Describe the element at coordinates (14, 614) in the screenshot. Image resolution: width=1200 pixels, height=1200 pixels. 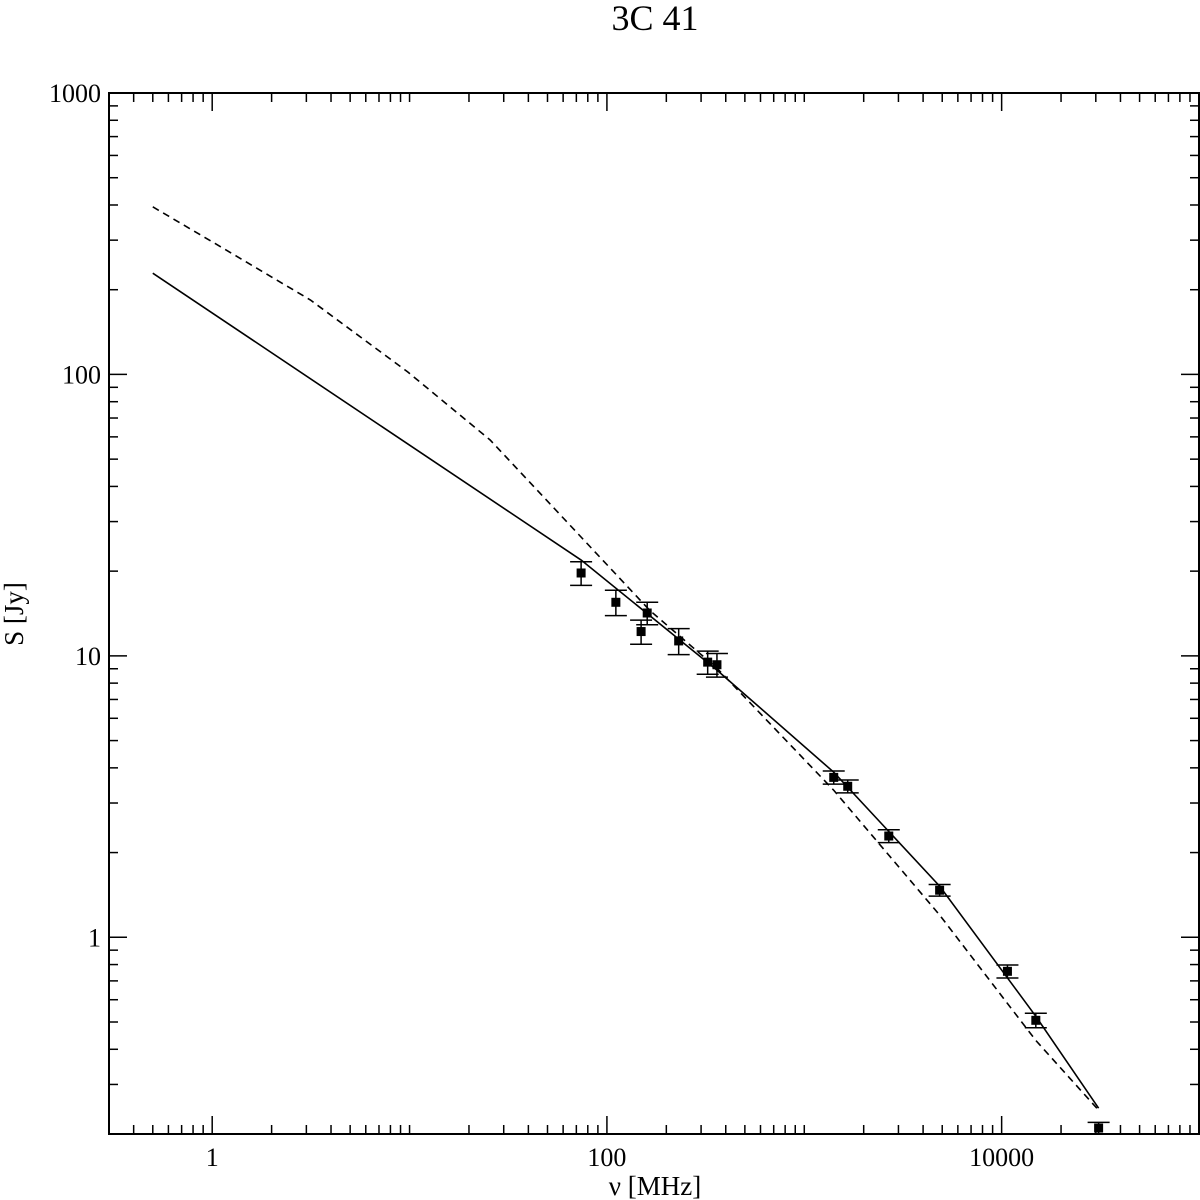
I see `y-axis-label: S [Jy]` at that location.